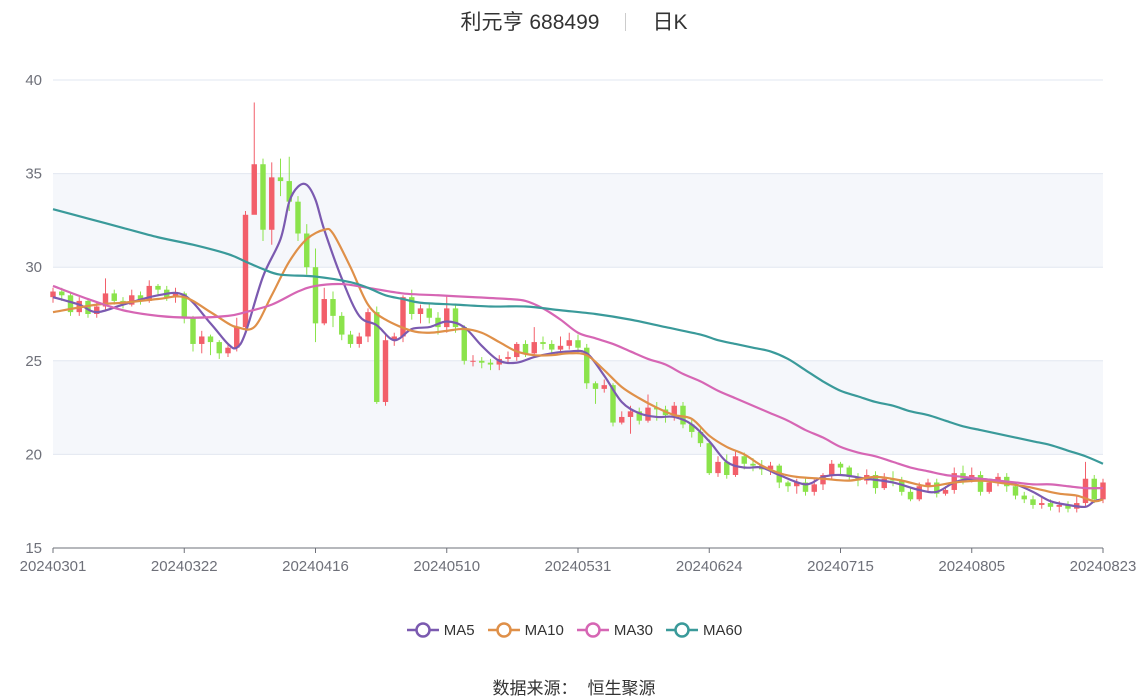 The width and height of the screenshot is (1148, 699). Describe the element at coordinates (315, 566) in the screenshot. I see `x-tick-label: 20240416` at that location.